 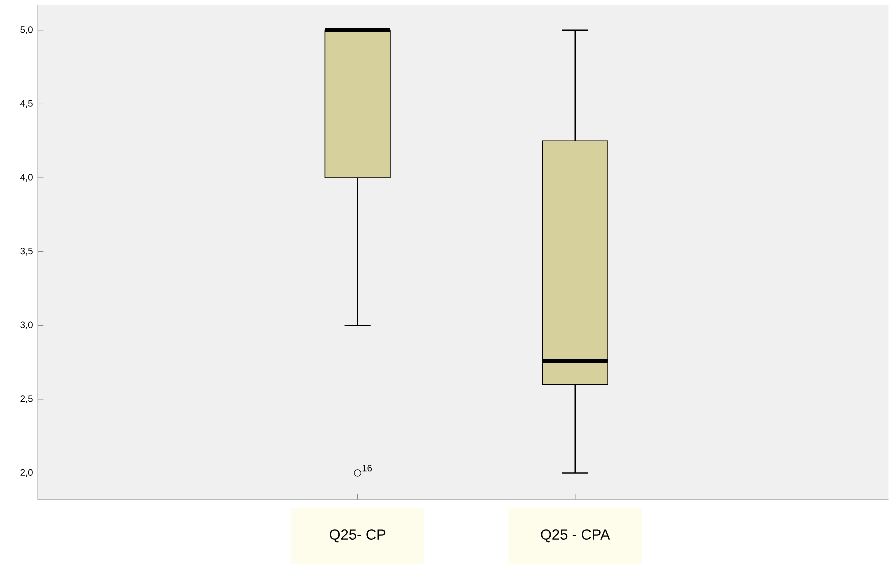 What do you see at coordinates (26, 104) in the screenshot?
I see `y-tick-label: 4,5` at bounding box center [26, 104].